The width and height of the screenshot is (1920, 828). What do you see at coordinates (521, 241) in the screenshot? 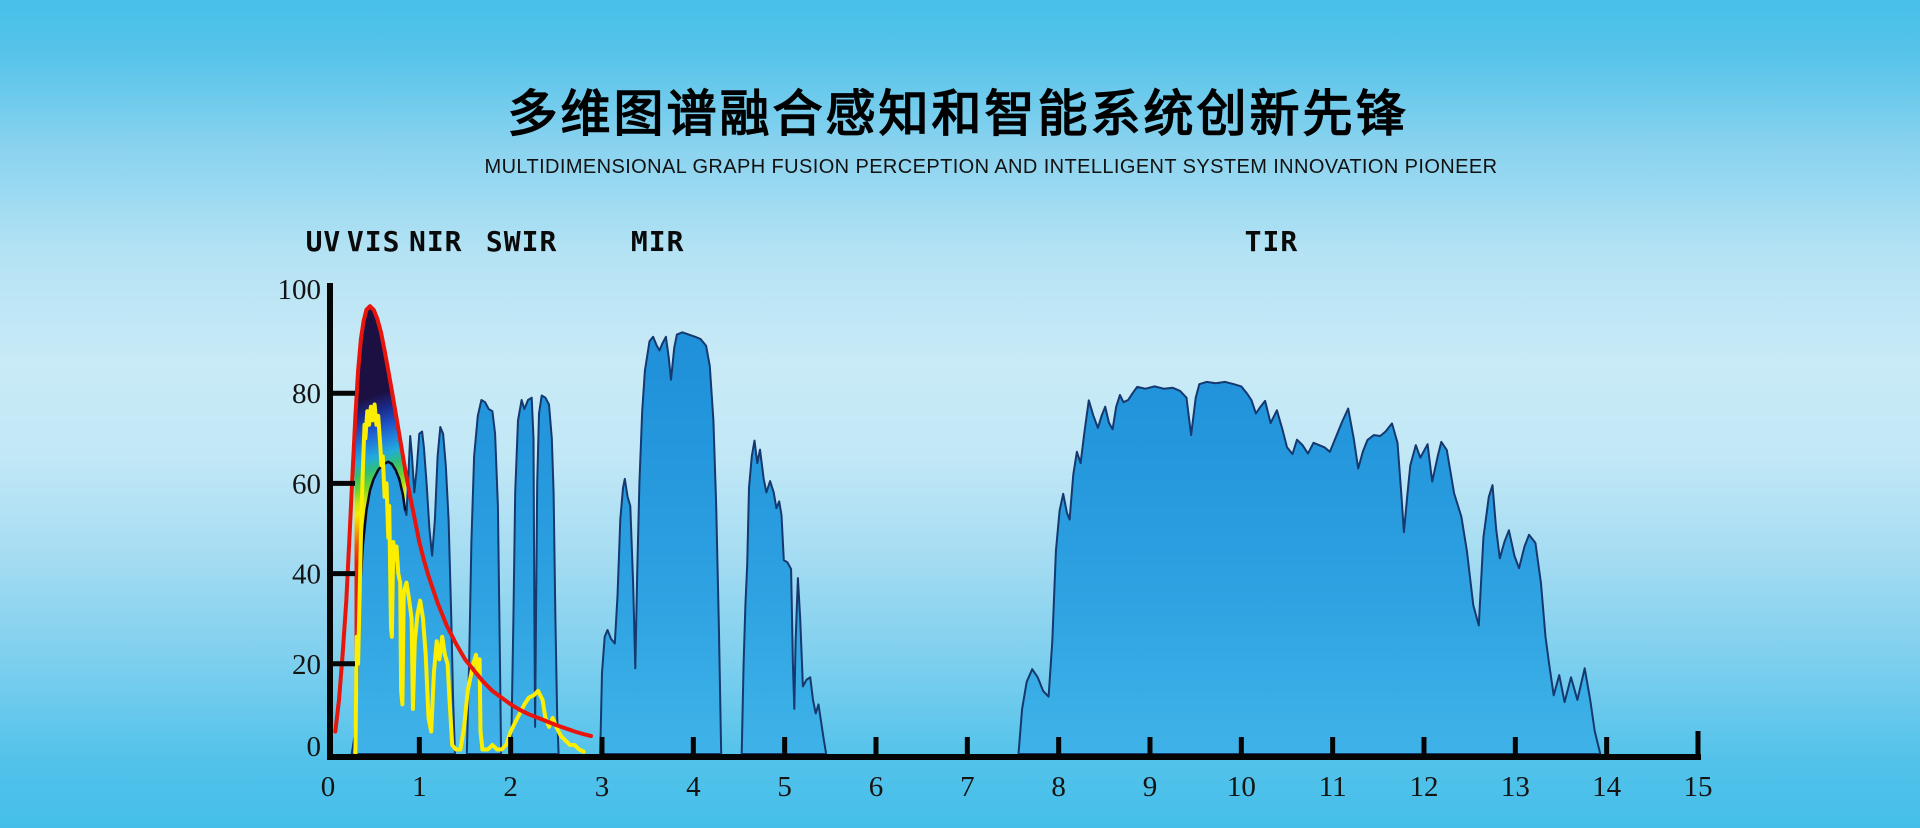
I see `band-label-swir: SWIR` at bounding box center [521, 241].